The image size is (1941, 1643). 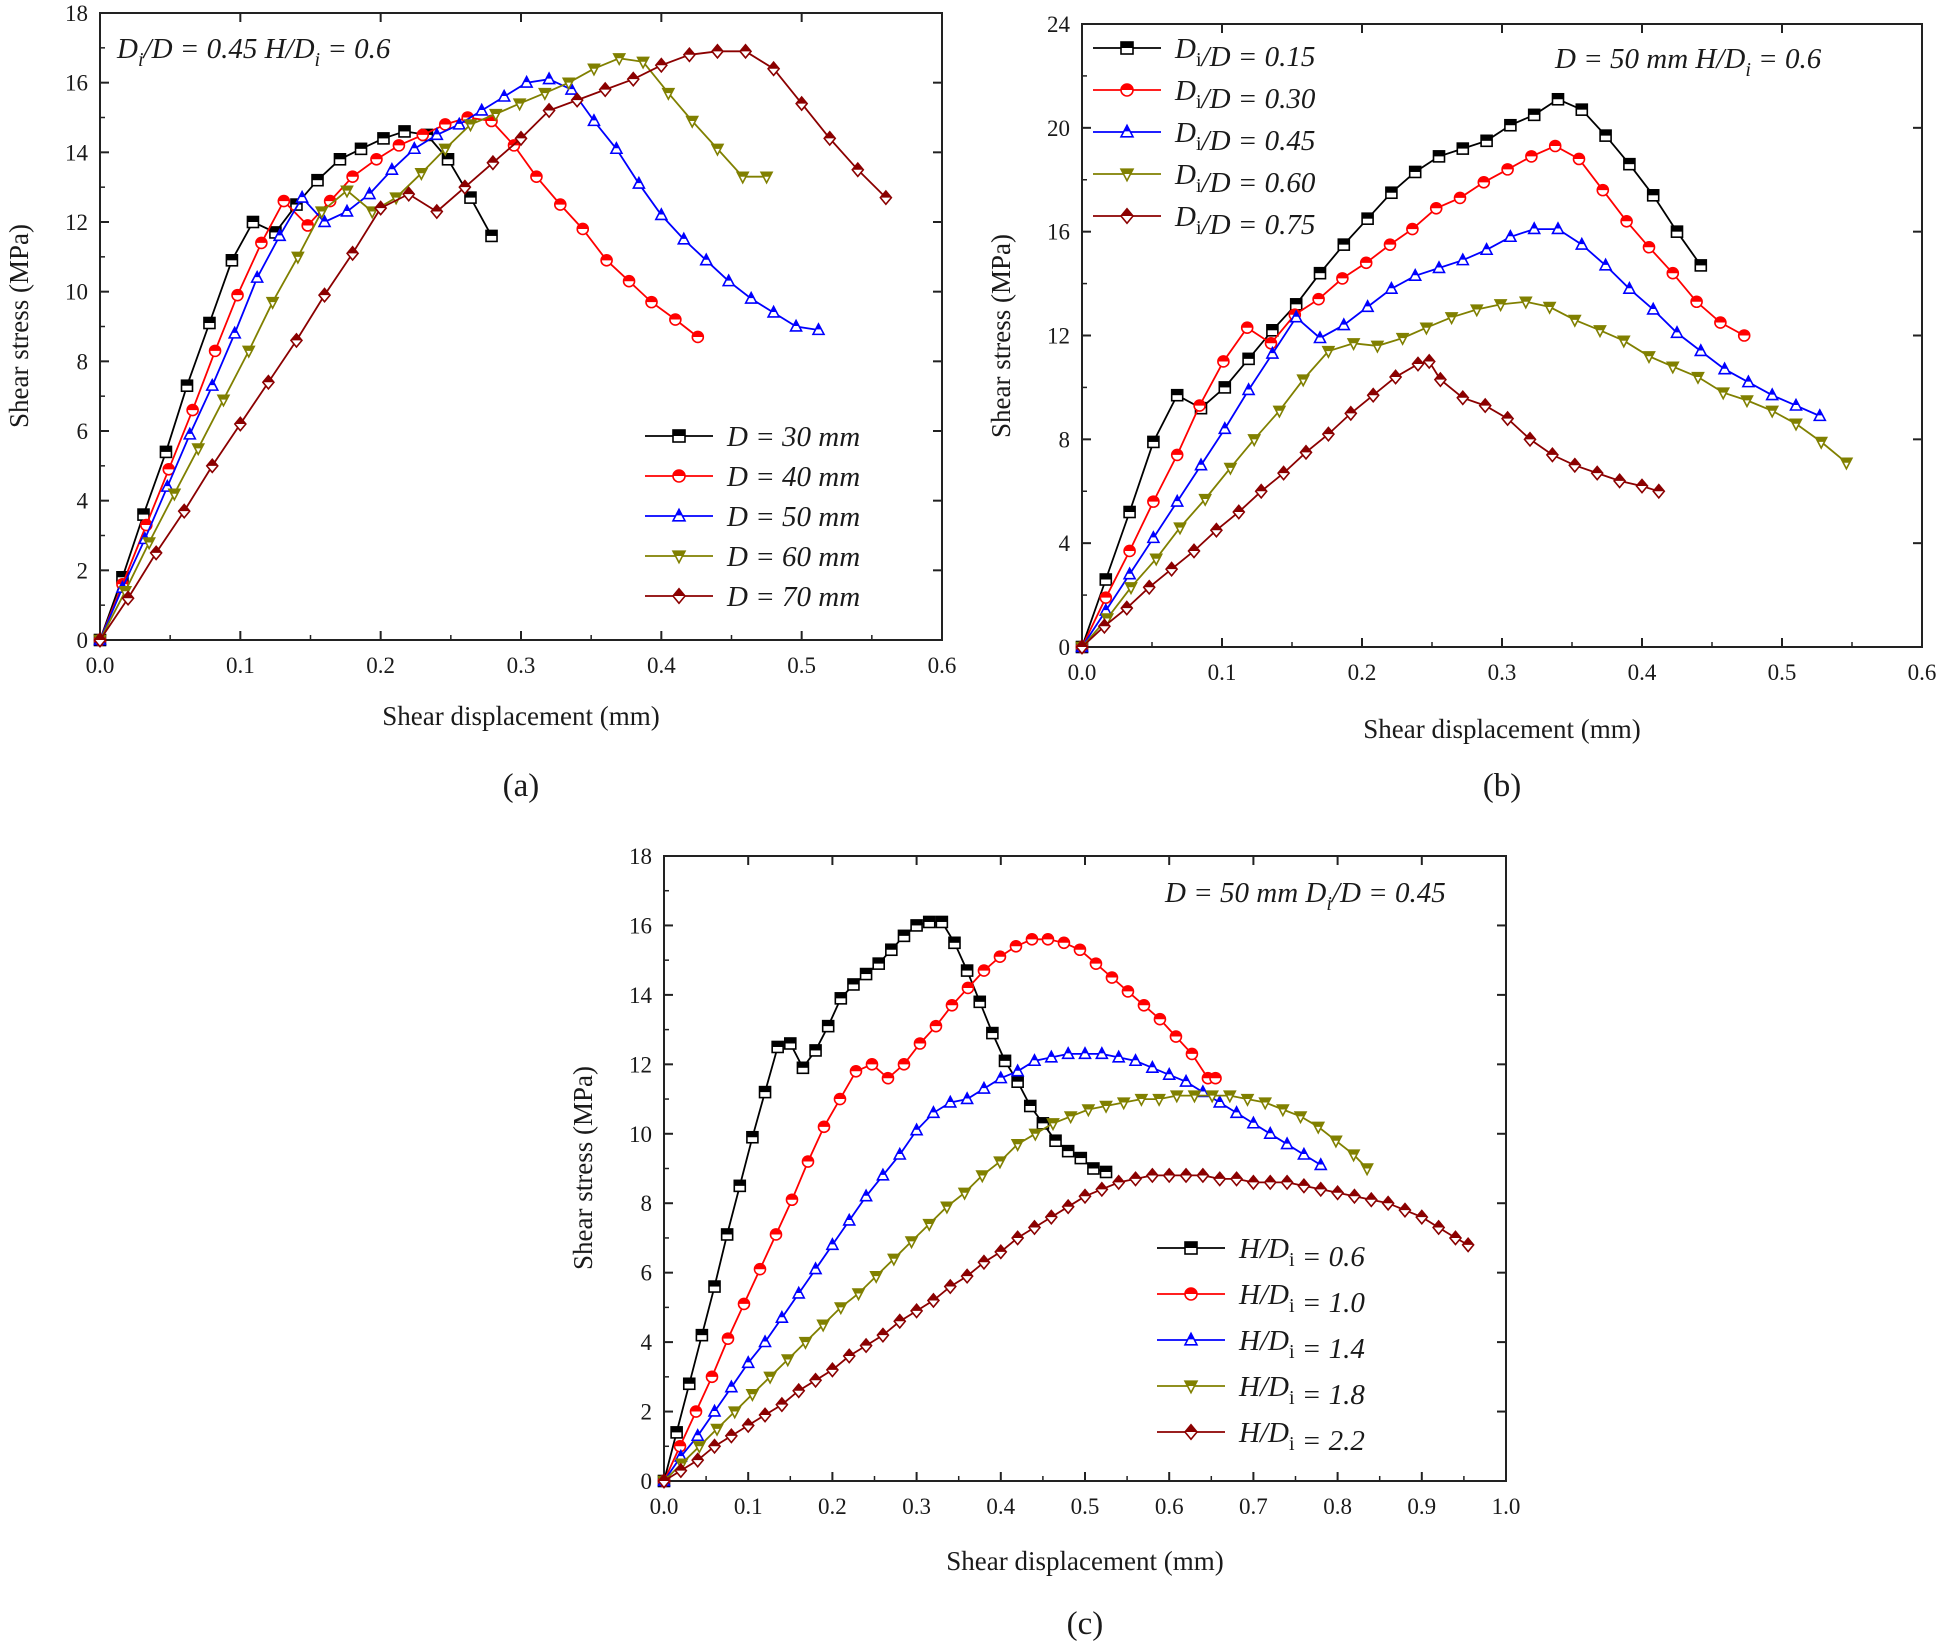 What do you see at coordinates (76, 292) in the screenshot?
I see `y-tick-label: 10` at bounding box center [76, 292].